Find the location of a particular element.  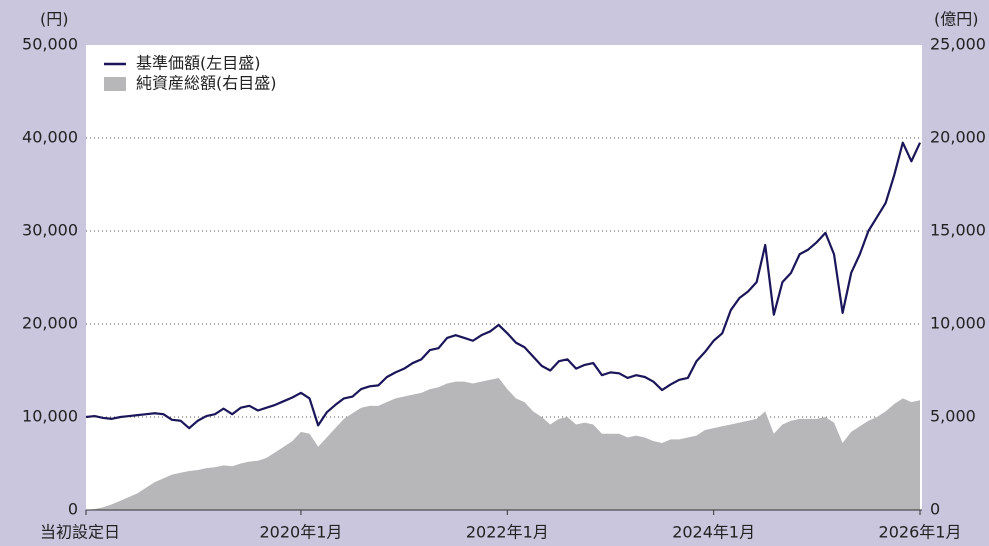

x-tick-label: 2020年1月 is located at coordinates (300, 532).